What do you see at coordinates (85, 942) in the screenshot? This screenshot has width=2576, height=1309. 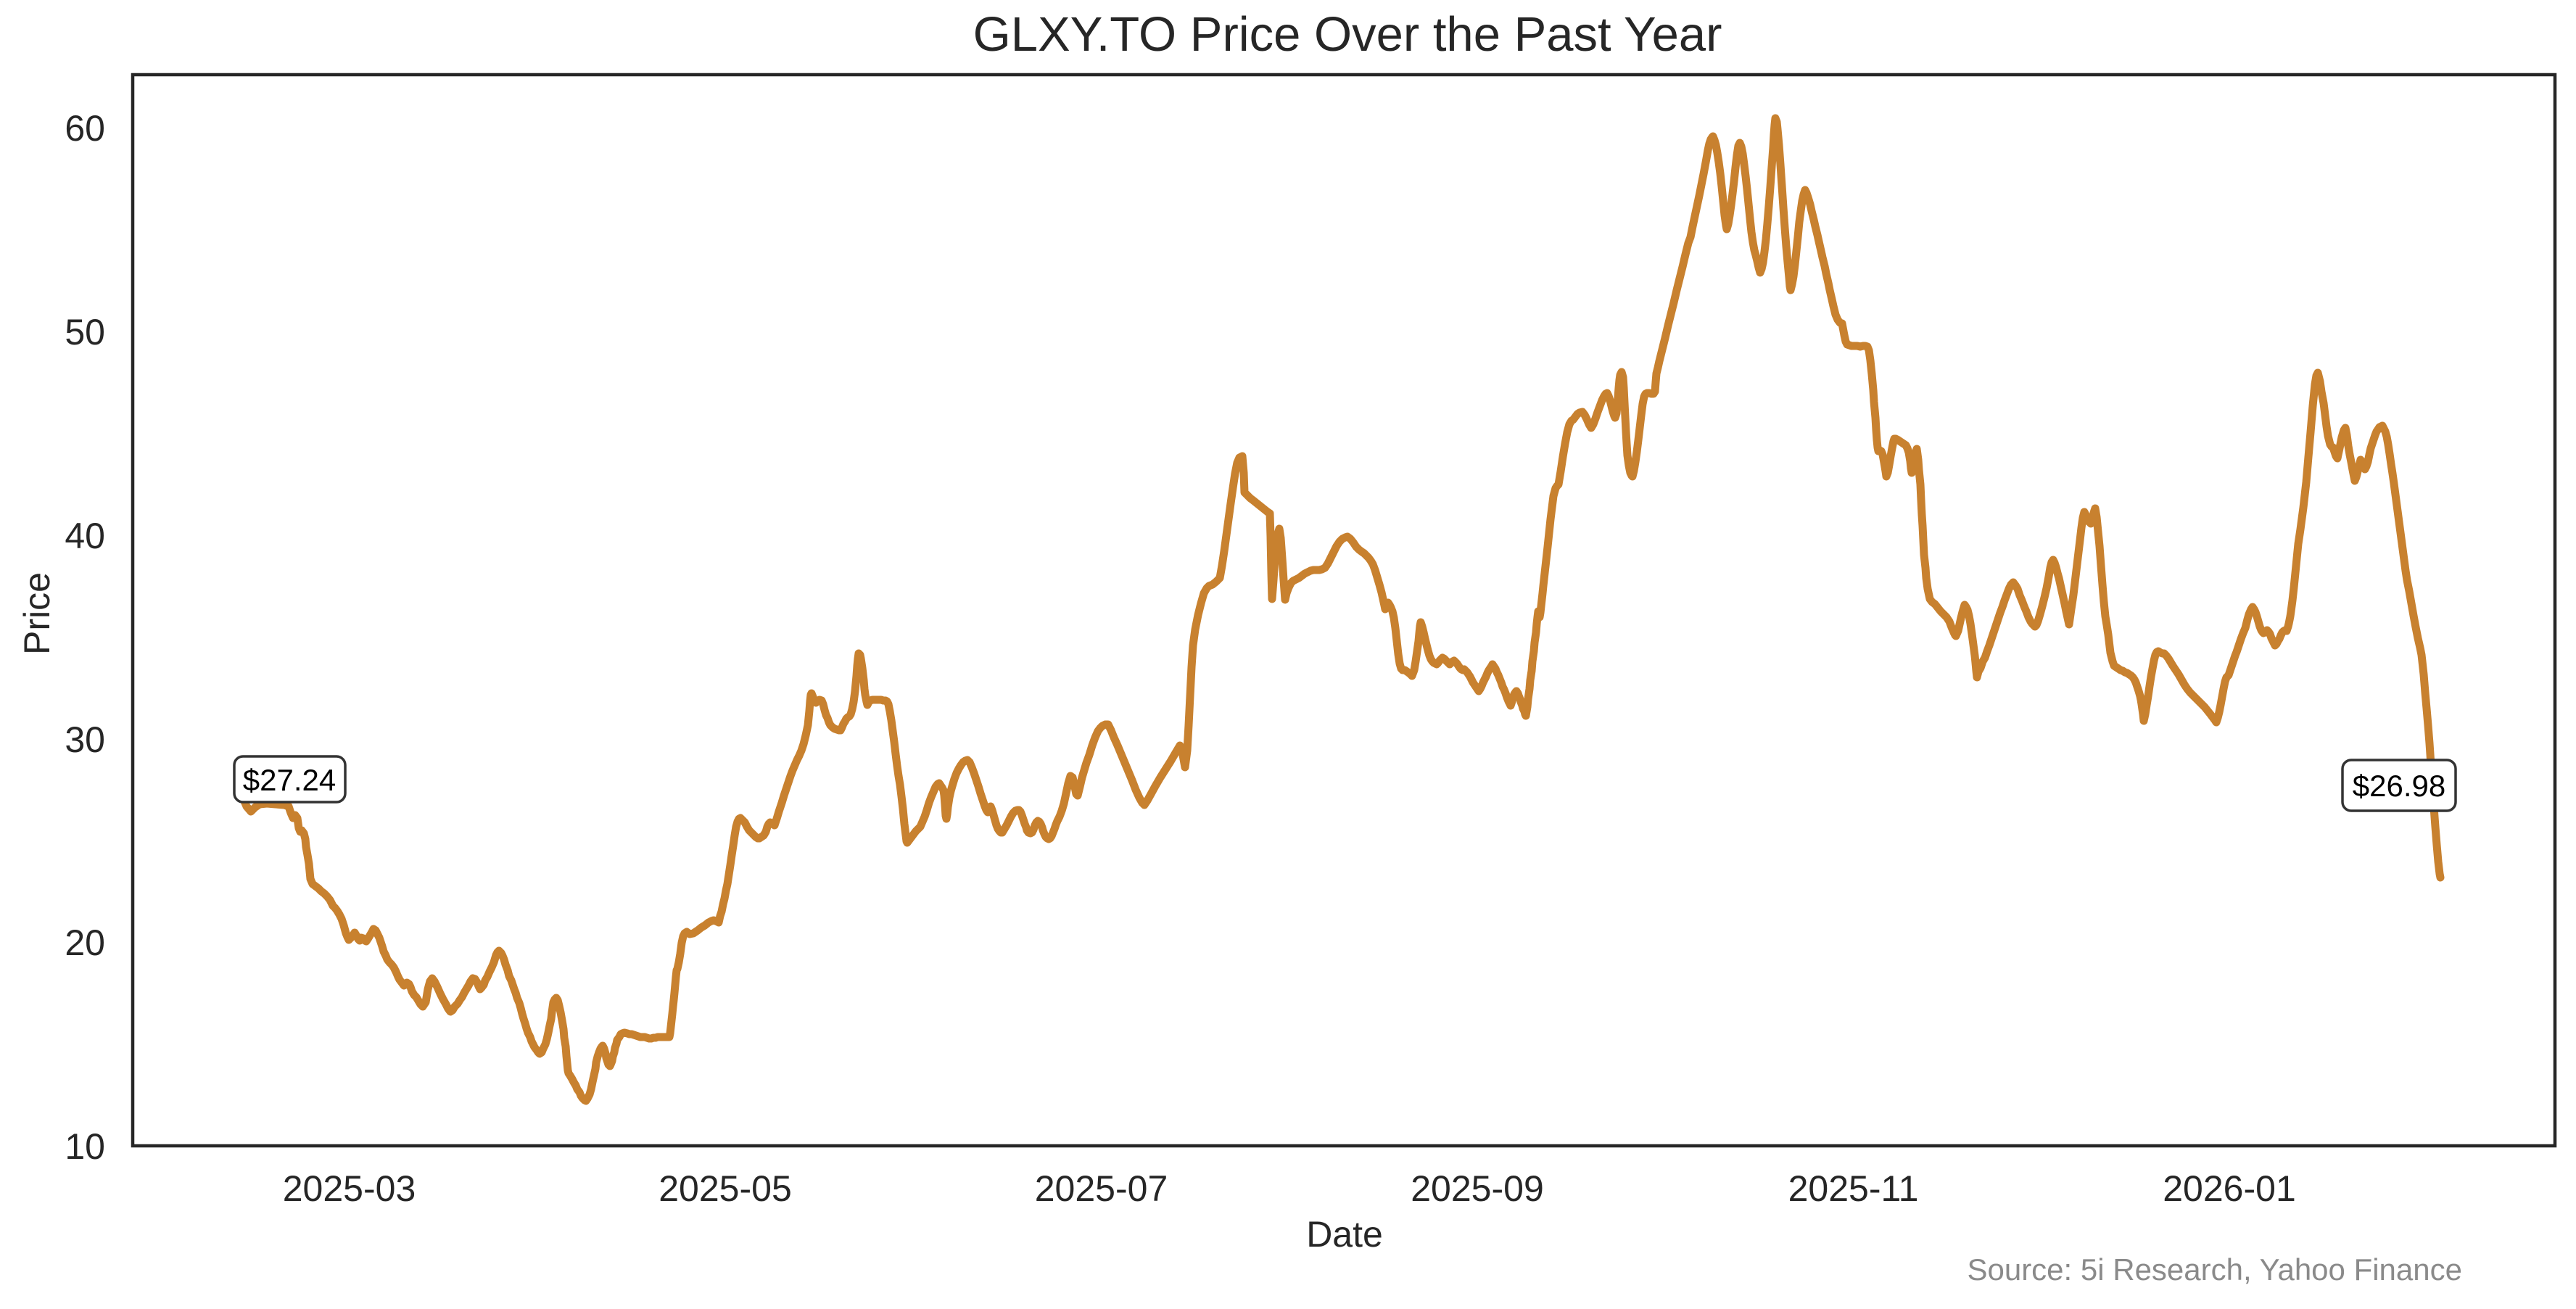 I see `svg-text: 20` at bounding box center [85, 942].